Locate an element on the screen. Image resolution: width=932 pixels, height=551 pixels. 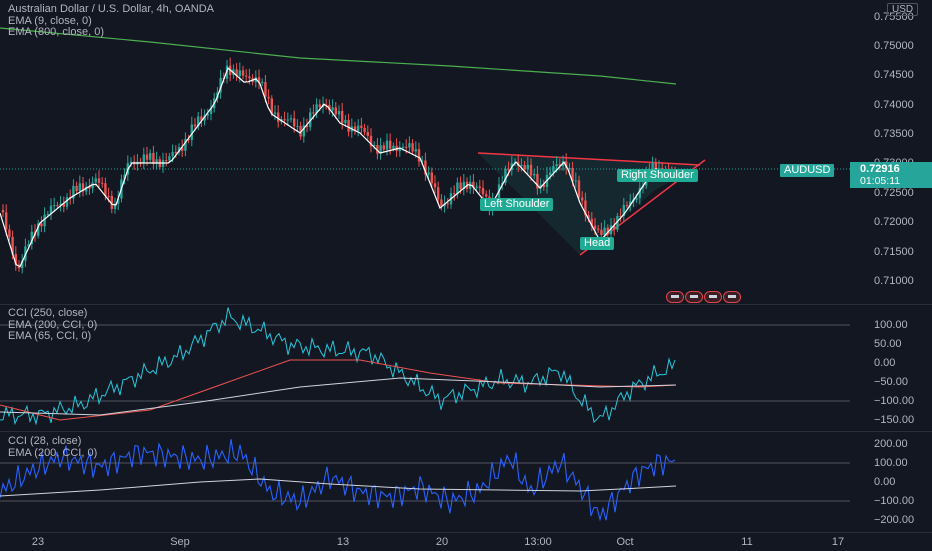
cci-tick: −200.00 is located at coordinates (894, 520).